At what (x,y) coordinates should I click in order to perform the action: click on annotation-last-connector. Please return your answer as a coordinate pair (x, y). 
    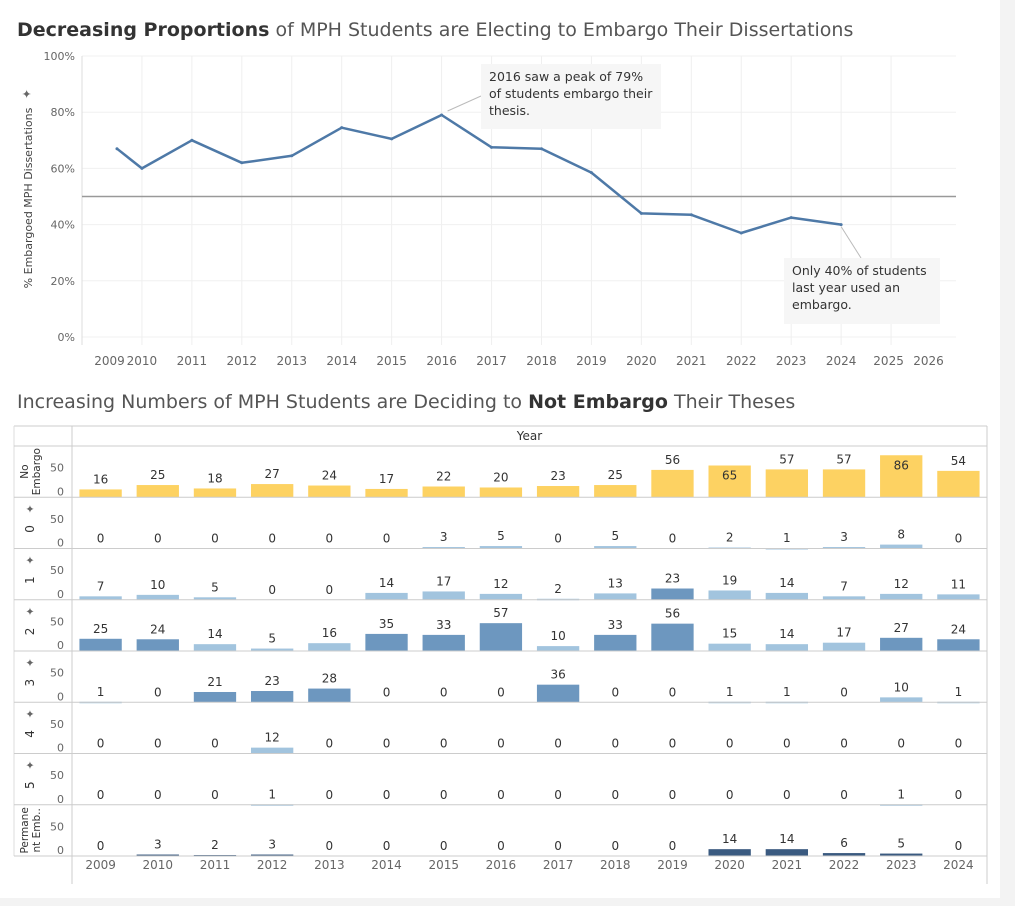
    Looking at the image, I should click on (851, 242).